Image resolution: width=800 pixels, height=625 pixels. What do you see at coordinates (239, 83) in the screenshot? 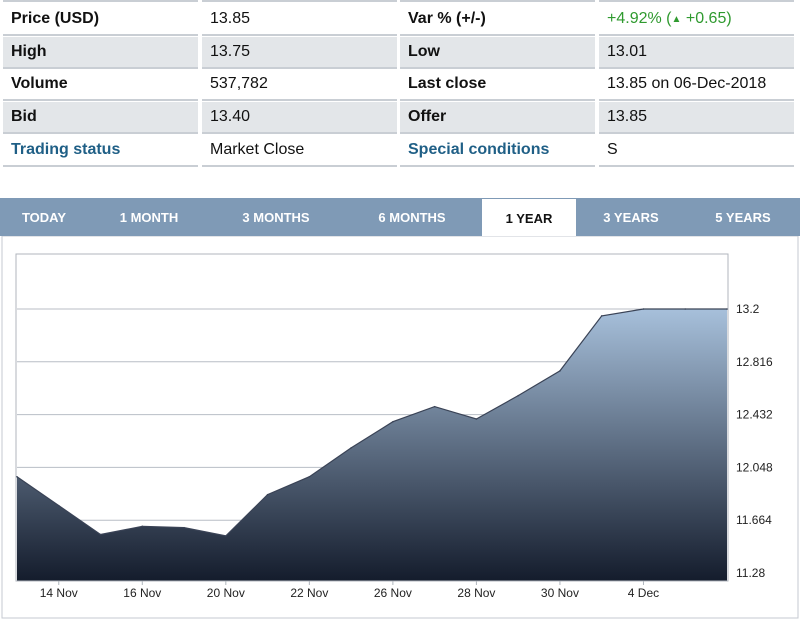
I see `quote-value: 537,782` at bounding box center [239, 83].